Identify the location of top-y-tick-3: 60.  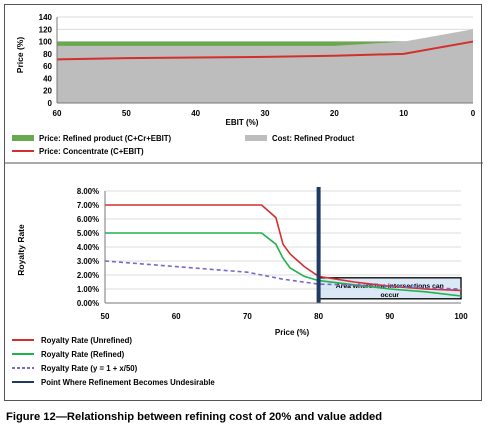
(47, 66).